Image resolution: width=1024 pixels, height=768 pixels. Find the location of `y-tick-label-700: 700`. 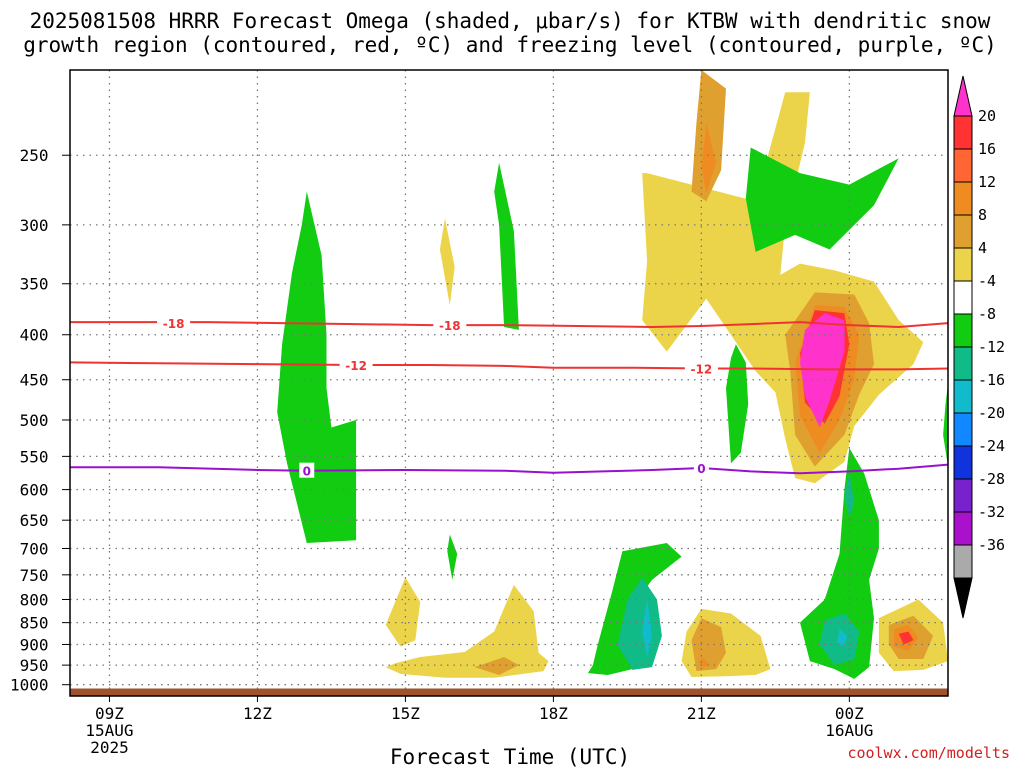

y-tick-label-700: 700 is located at coordinates (29, 548).